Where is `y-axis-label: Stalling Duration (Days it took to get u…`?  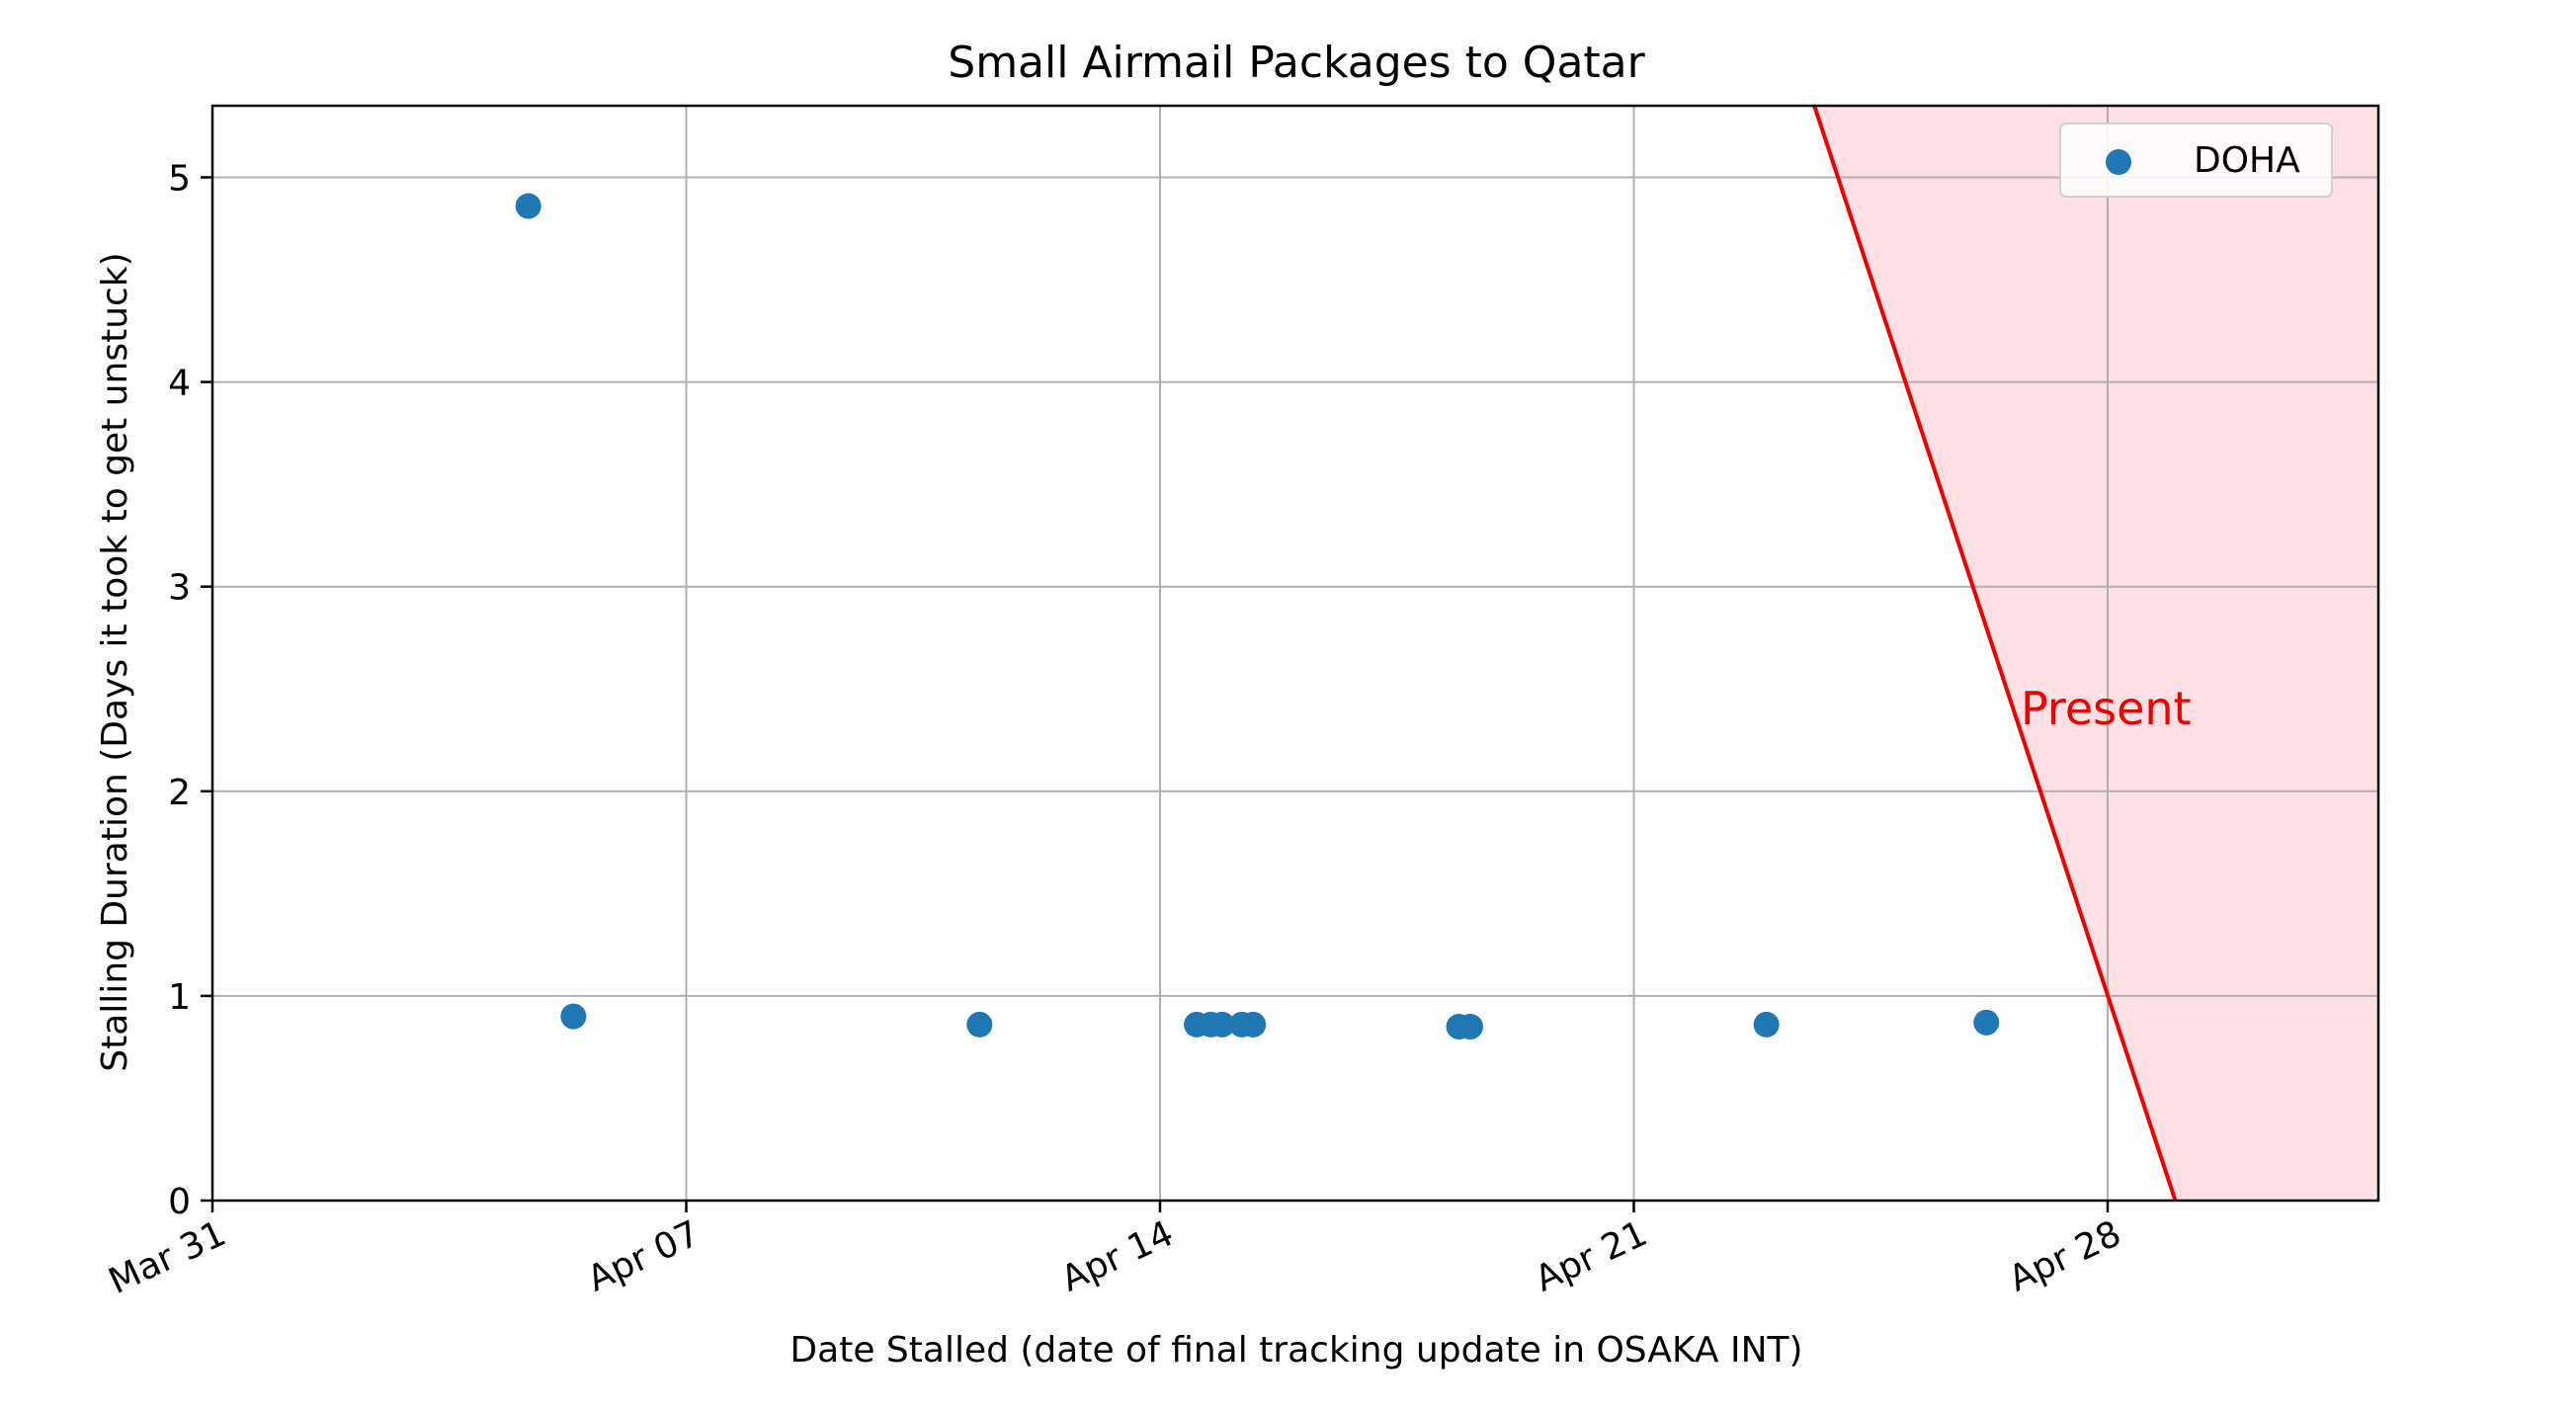
y-axis-label: Stalling Duration (Days it took to get u… is located at coordinates (115, 661).